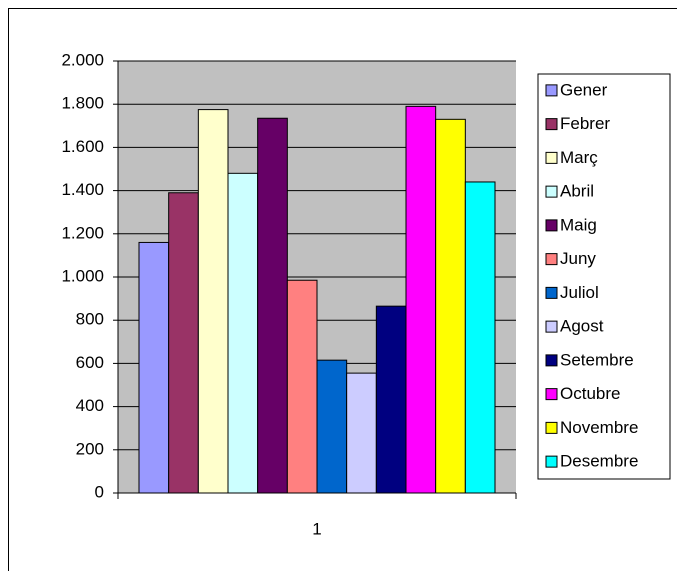 The height and width of the screenshot is (571, 677). Describe the element at coordinates (99, 491) in the screenshot. I see `y-tick-label: 0` at that location.